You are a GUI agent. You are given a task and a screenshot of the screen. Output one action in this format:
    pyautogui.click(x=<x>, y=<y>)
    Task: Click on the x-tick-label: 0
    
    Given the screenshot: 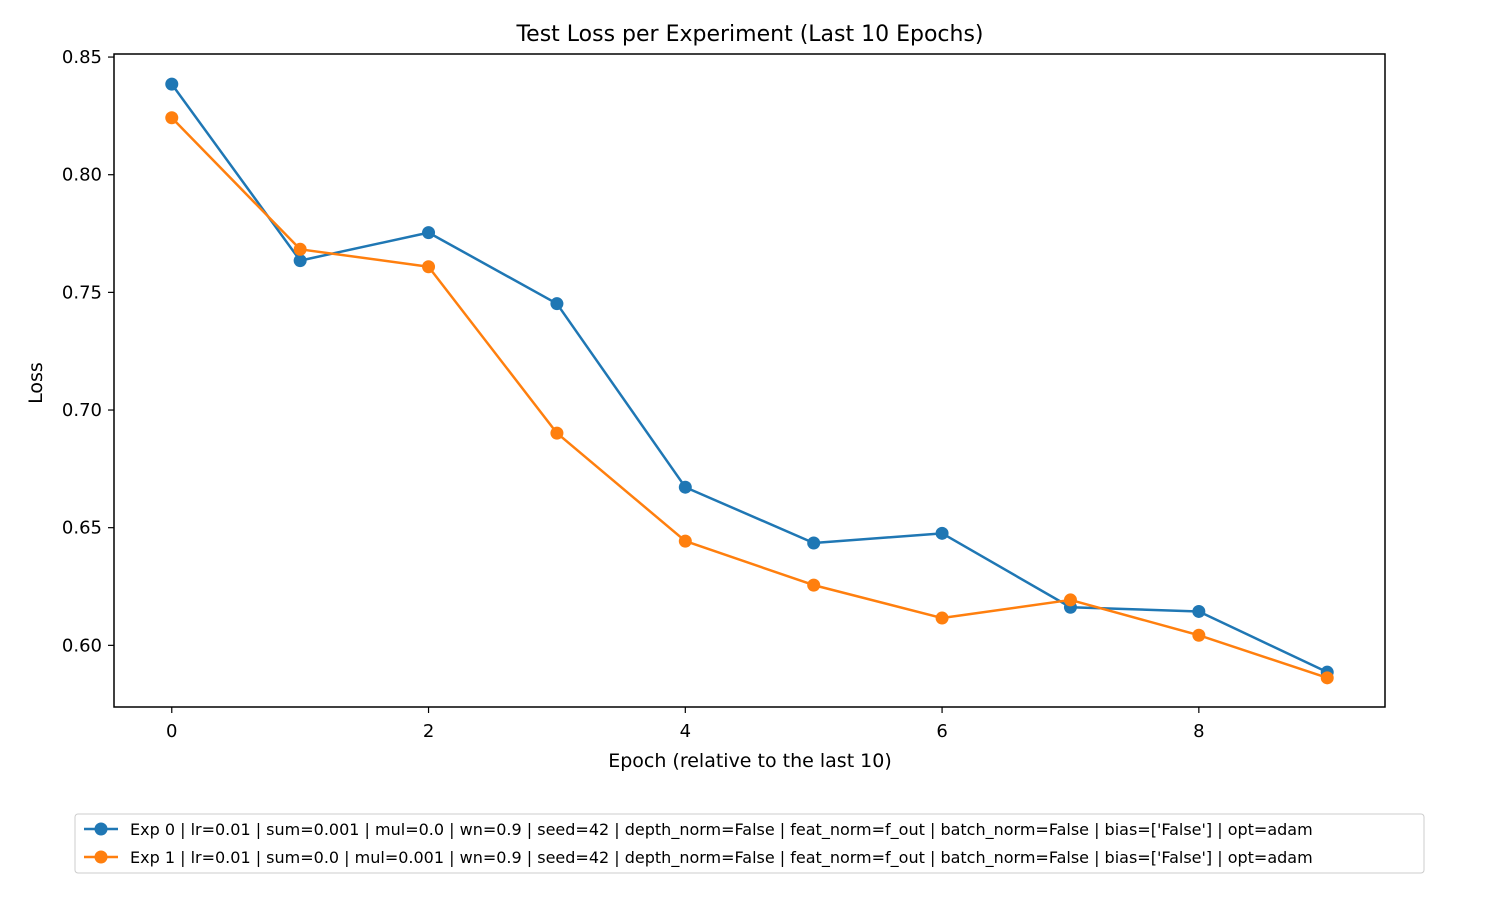 What is the action you would take?
    pyautogui.click(x=171, y=731)
    